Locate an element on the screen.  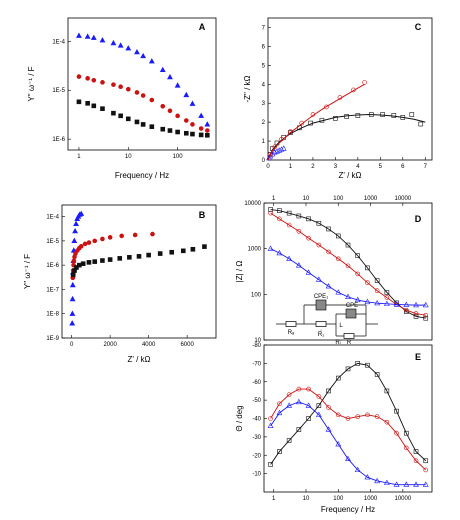
x-tick-label: 7 is located at coordinates (426, 167).